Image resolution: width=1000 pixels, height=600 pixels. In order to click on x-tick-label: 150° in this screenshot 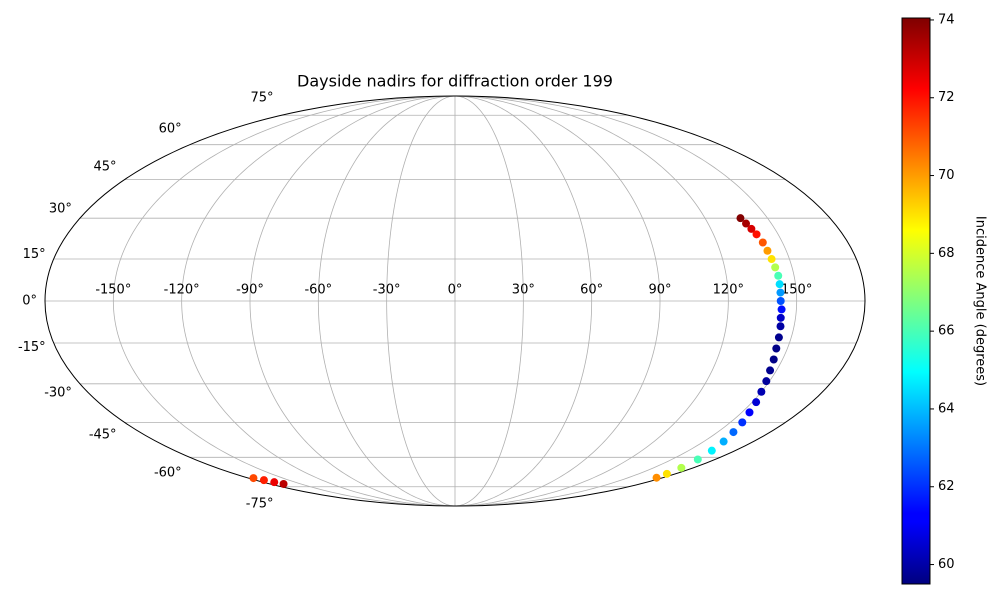, I will do `click(796, 290)`.